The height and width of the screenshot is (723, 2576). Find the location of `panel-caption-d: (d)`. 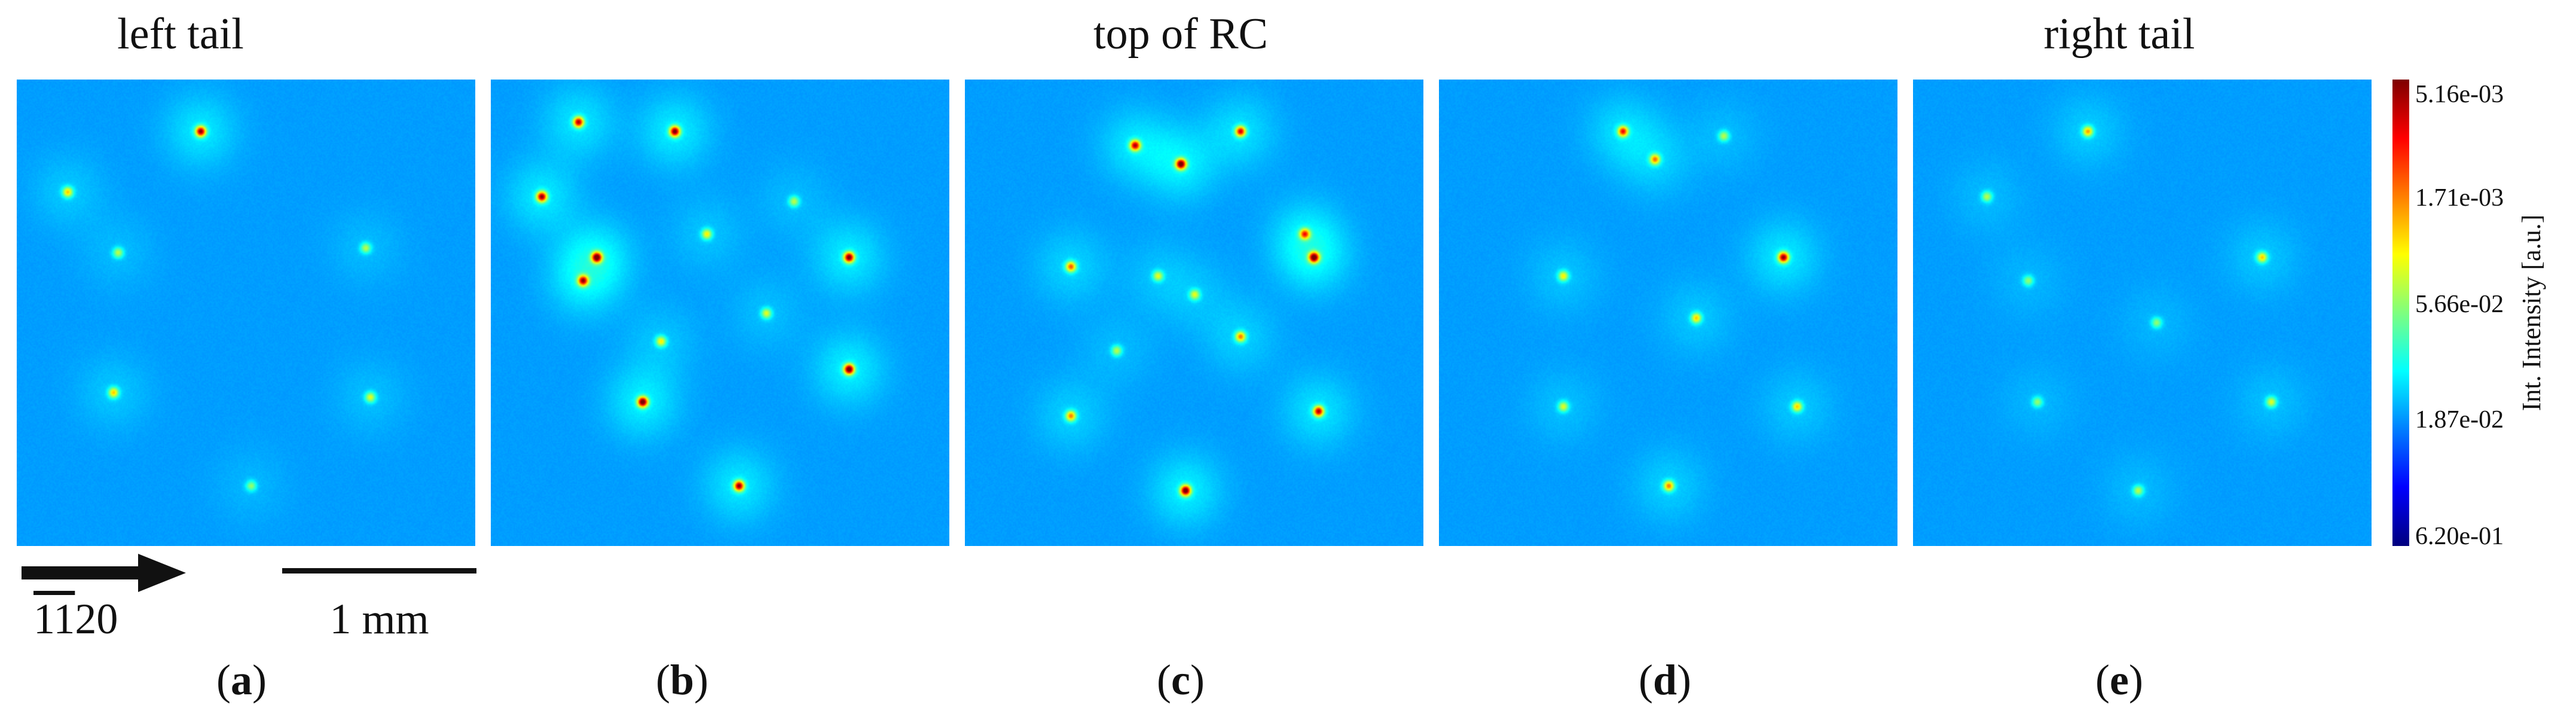

panel-caption-d: (d) is located at coordinates (1665, 680).